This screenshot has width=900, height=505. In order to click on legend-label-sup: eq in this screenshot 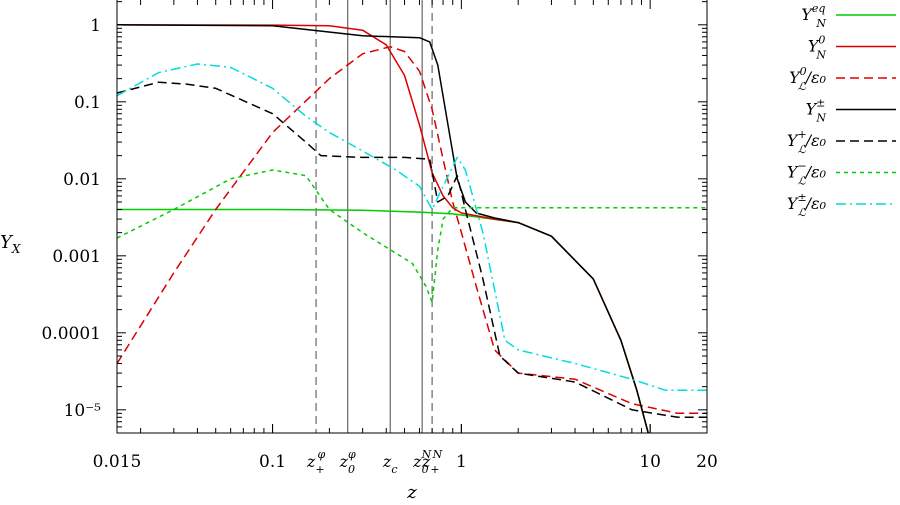, I will do `click(819, 8)`.